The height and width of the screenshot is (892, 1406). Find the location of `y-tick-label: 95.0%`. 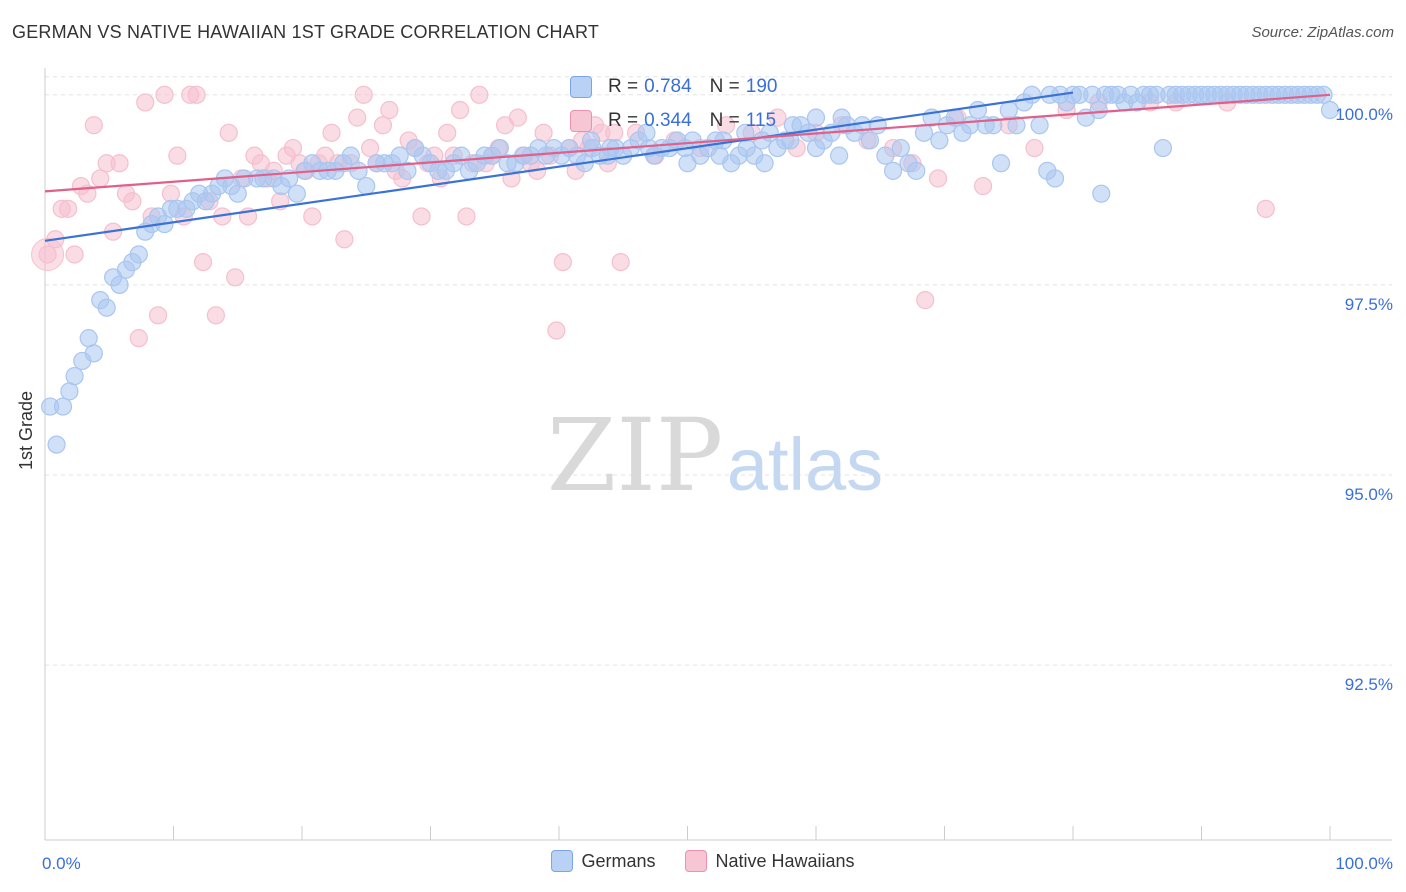

y-tick-label: 95.0% is located at coordinates (1369, 494).